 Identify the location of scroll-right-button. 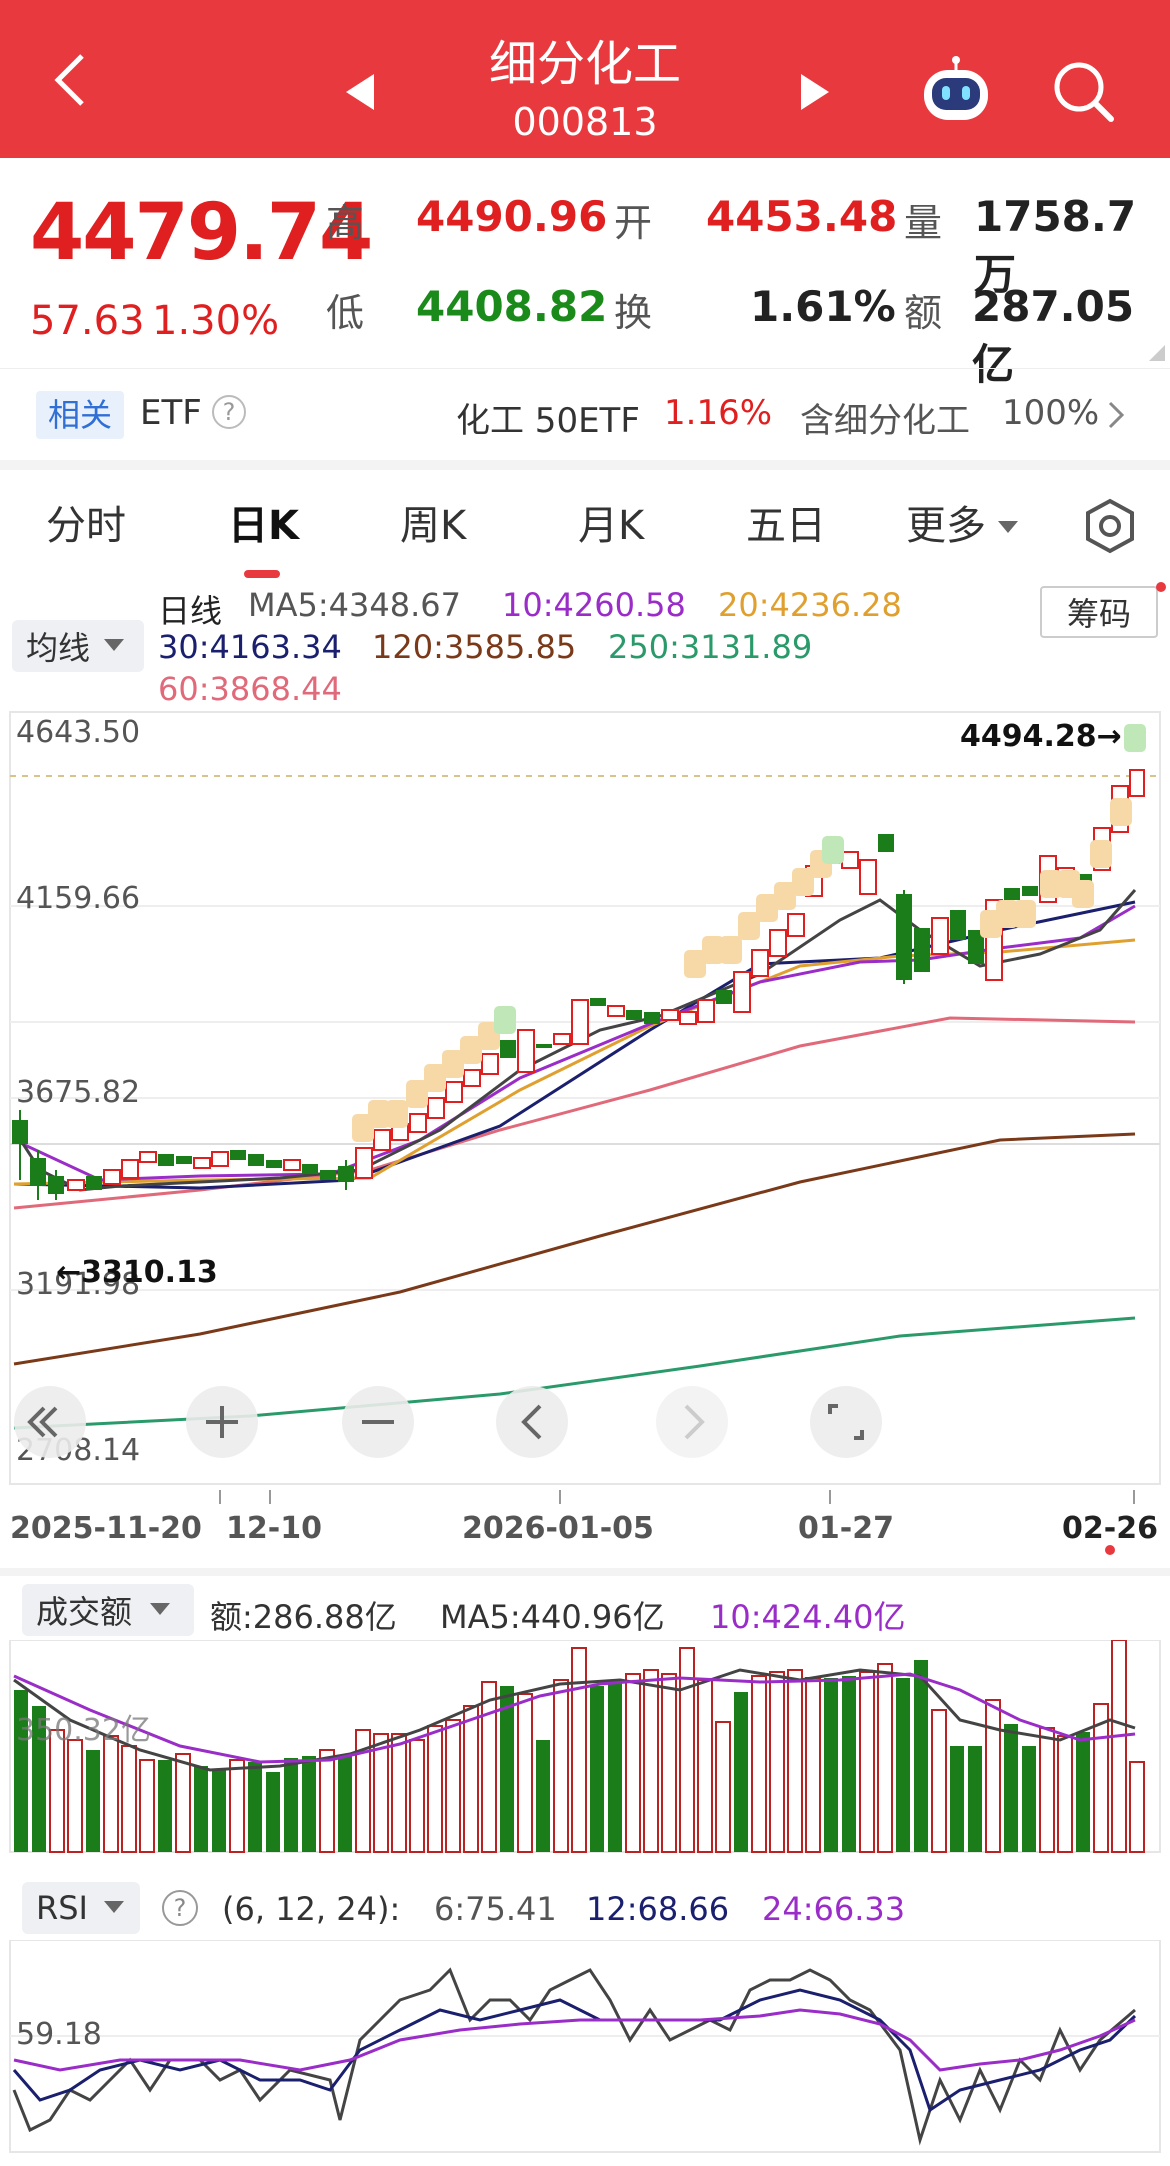
(692, 1422).